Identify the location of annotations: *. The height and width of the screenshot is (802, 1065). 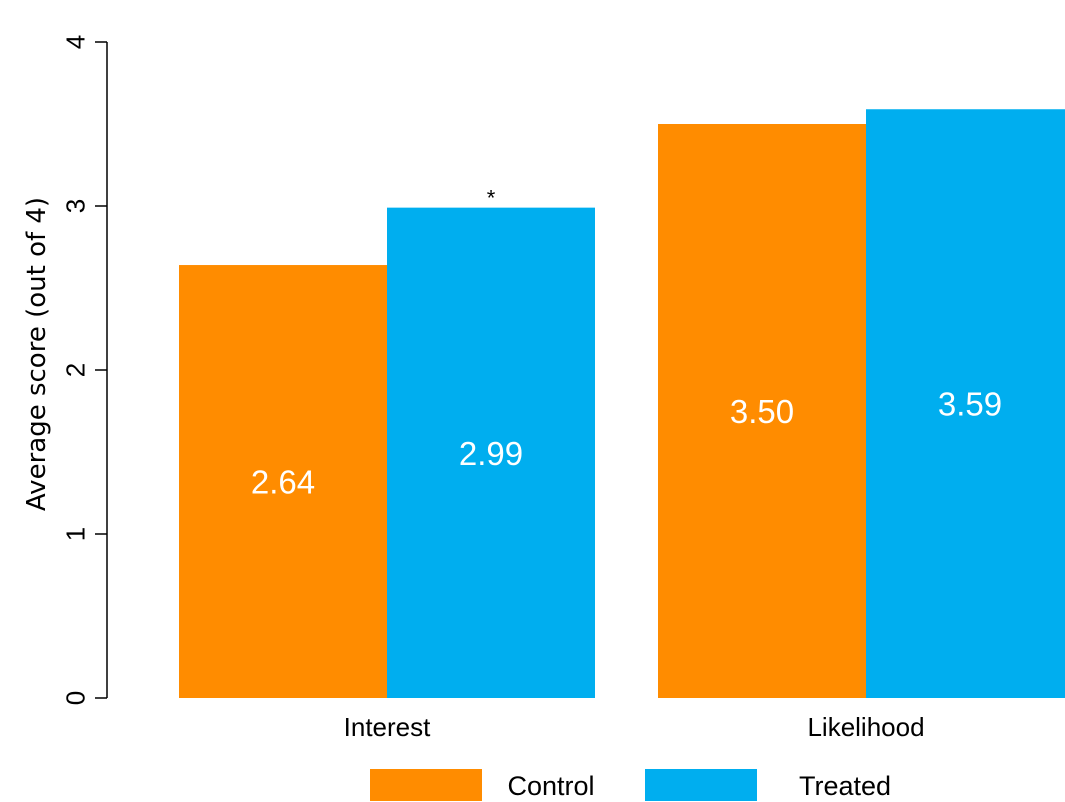
(491, 198).